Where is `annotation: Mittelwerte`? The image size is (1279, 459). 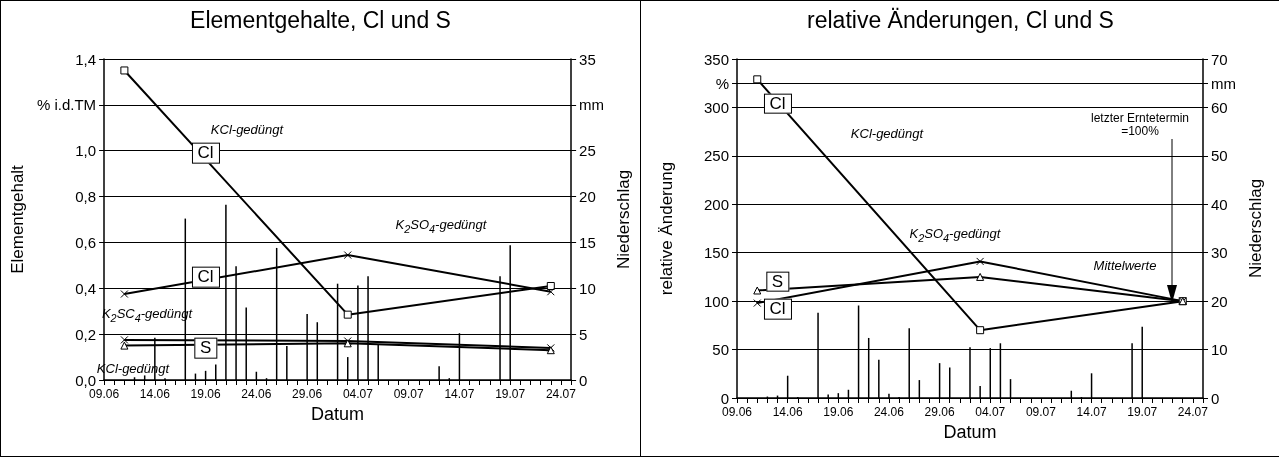
annotation: Mittelwerte is located at coordinates (1125, 265).